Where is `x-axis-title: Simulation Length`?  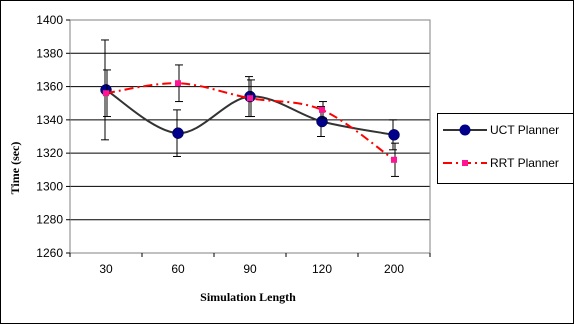
x-axis-title: Simulation Length is located at coordinates (248, 297).